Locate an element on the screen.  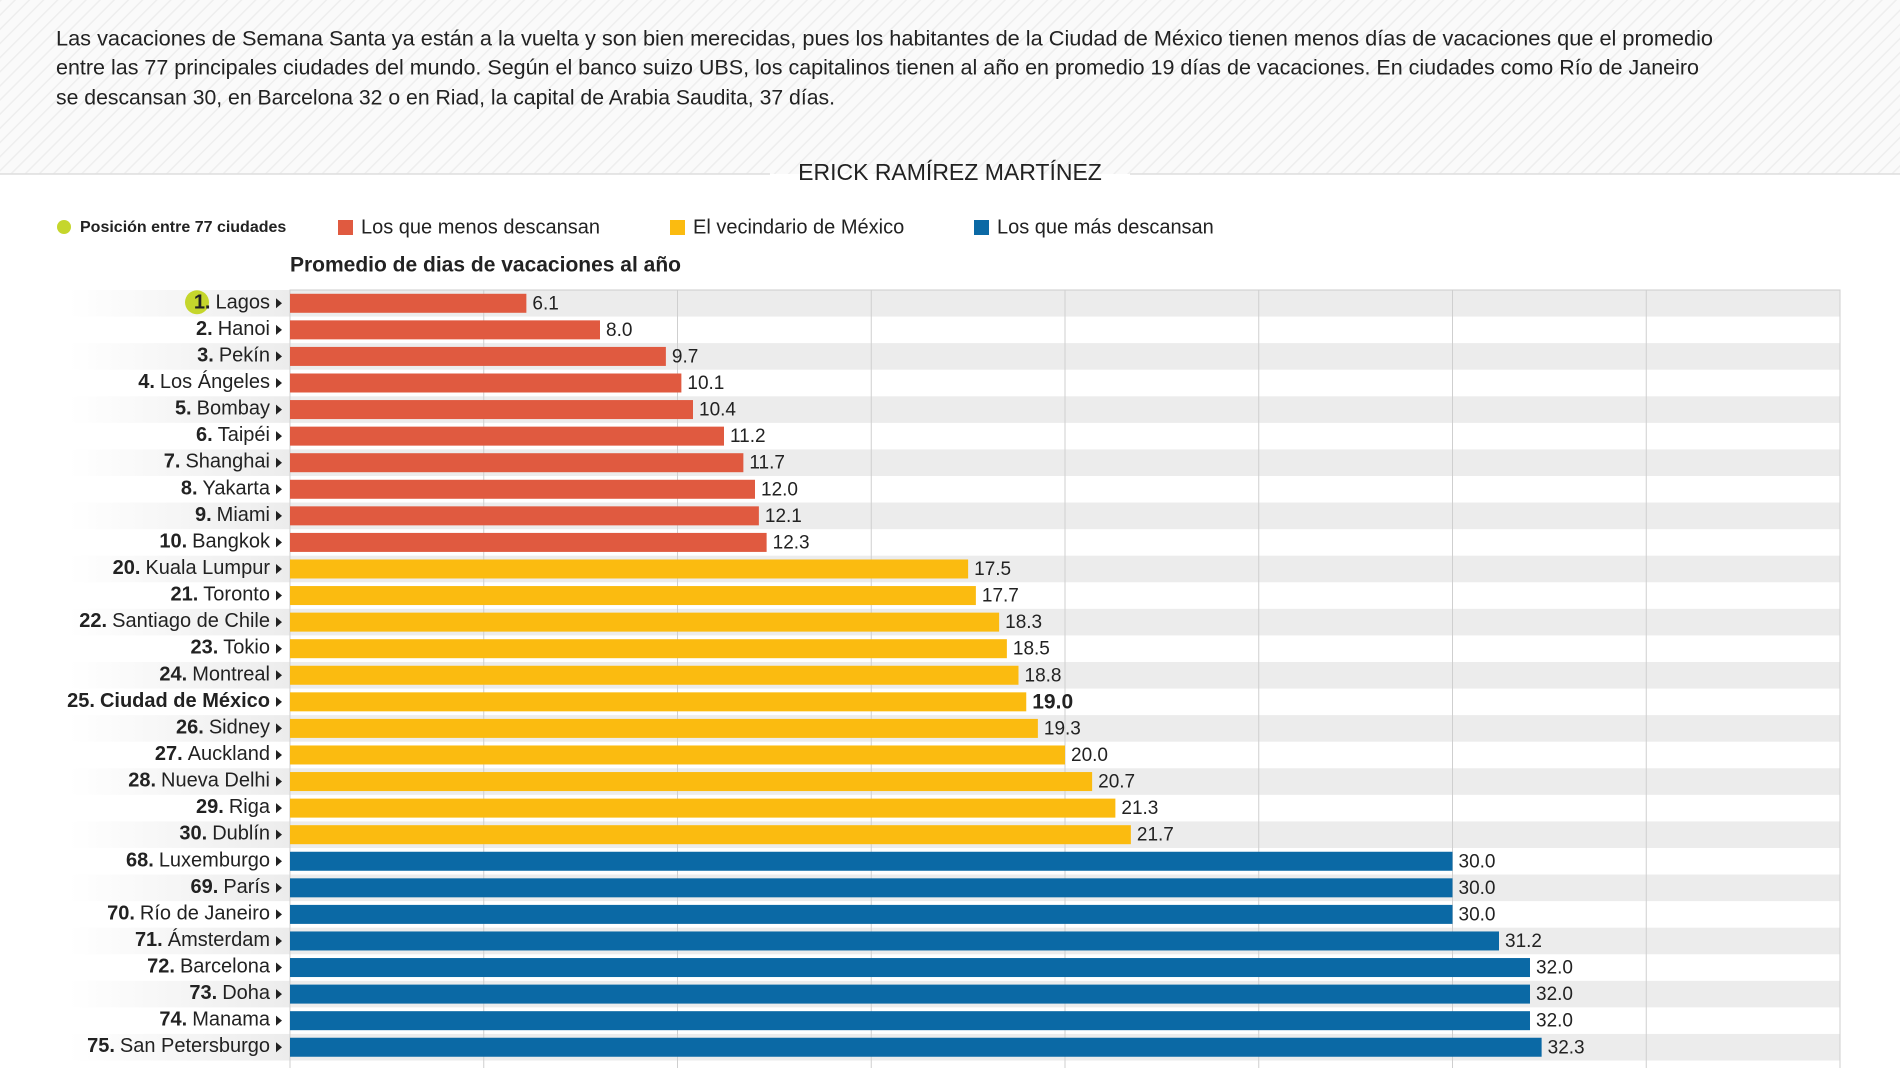
category-label: 20. Kuala Lumpur is located at coordinates (192, 568).